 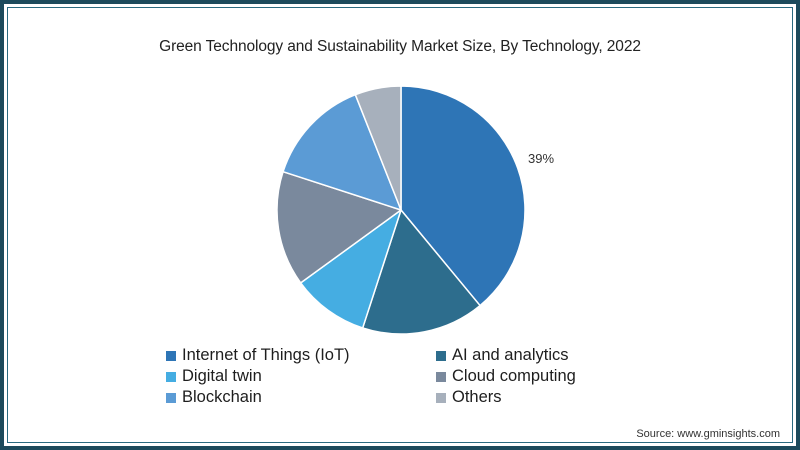 What do you see at coordinates (378, 148) in the screenshot?
I see `pie-slice-others` at bounding box center [378, 148].